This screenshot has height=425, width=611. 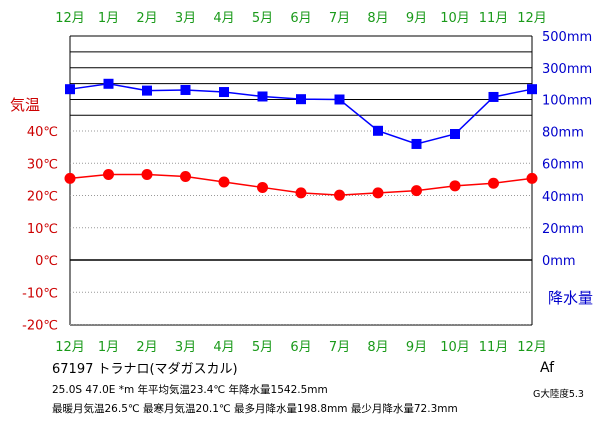 I want to click on precipitation-tick-label: 100mm, so click(x=567, y=101).